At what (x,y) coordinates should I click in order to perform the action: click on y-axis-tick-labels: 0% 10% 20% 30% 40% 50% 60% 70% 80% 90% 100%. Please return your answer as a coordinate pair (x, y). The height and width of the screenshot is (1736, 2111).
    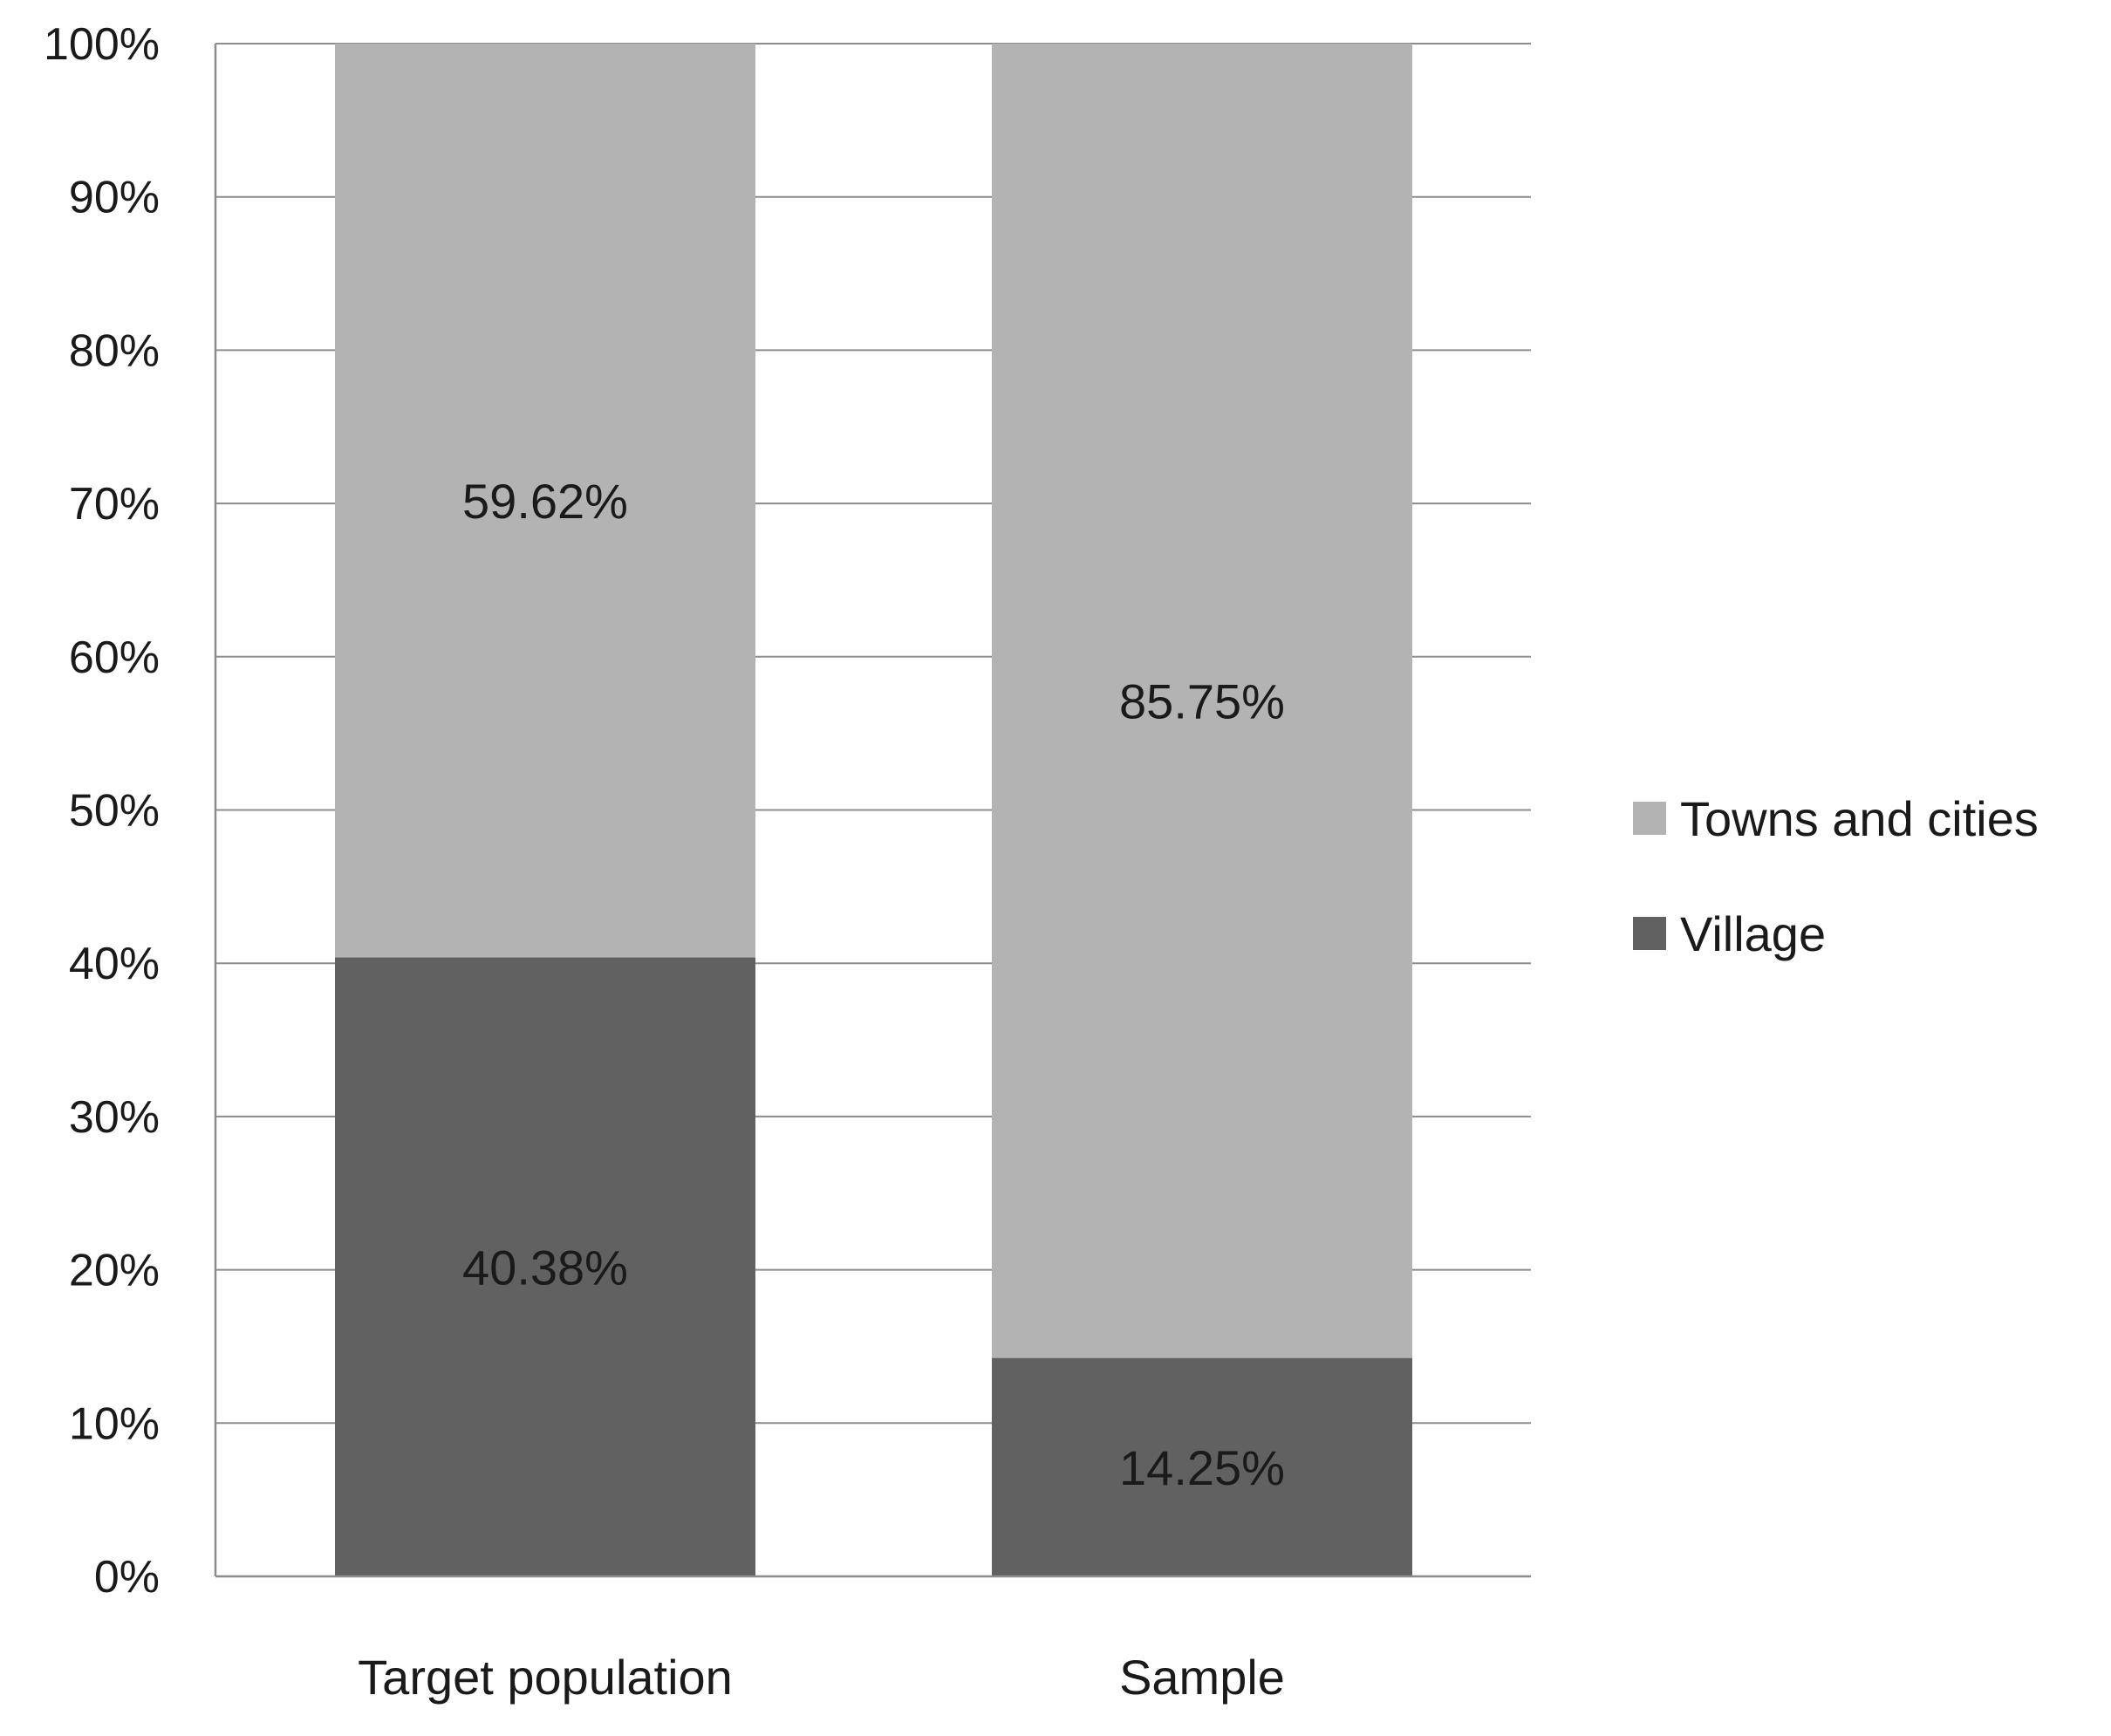
    Looking at the image, I should click on (102, 811).